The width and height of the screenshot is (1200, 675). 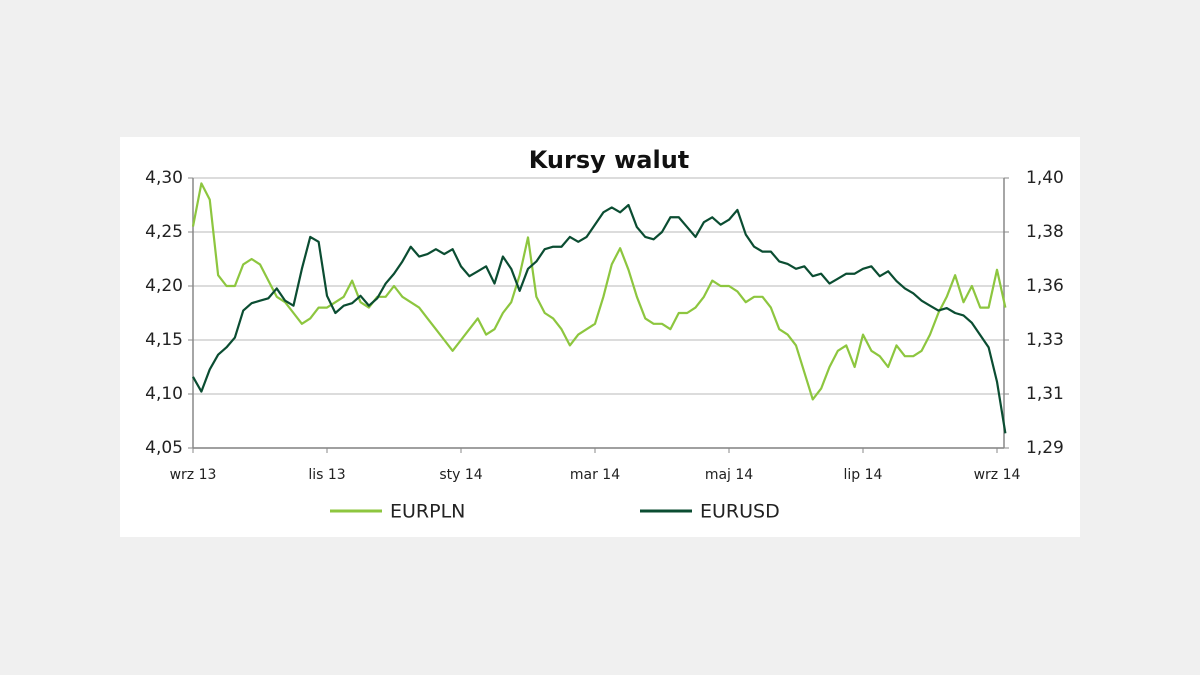 I want to click on y-tick-label: 4,30, so click(x=164, y=178).